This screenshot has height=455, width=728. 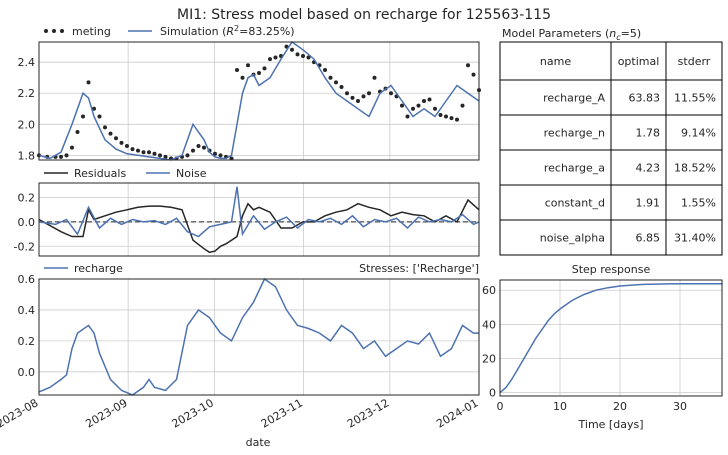 I want to click on y-tick-label: 1.8, so click(x=27, y=155).